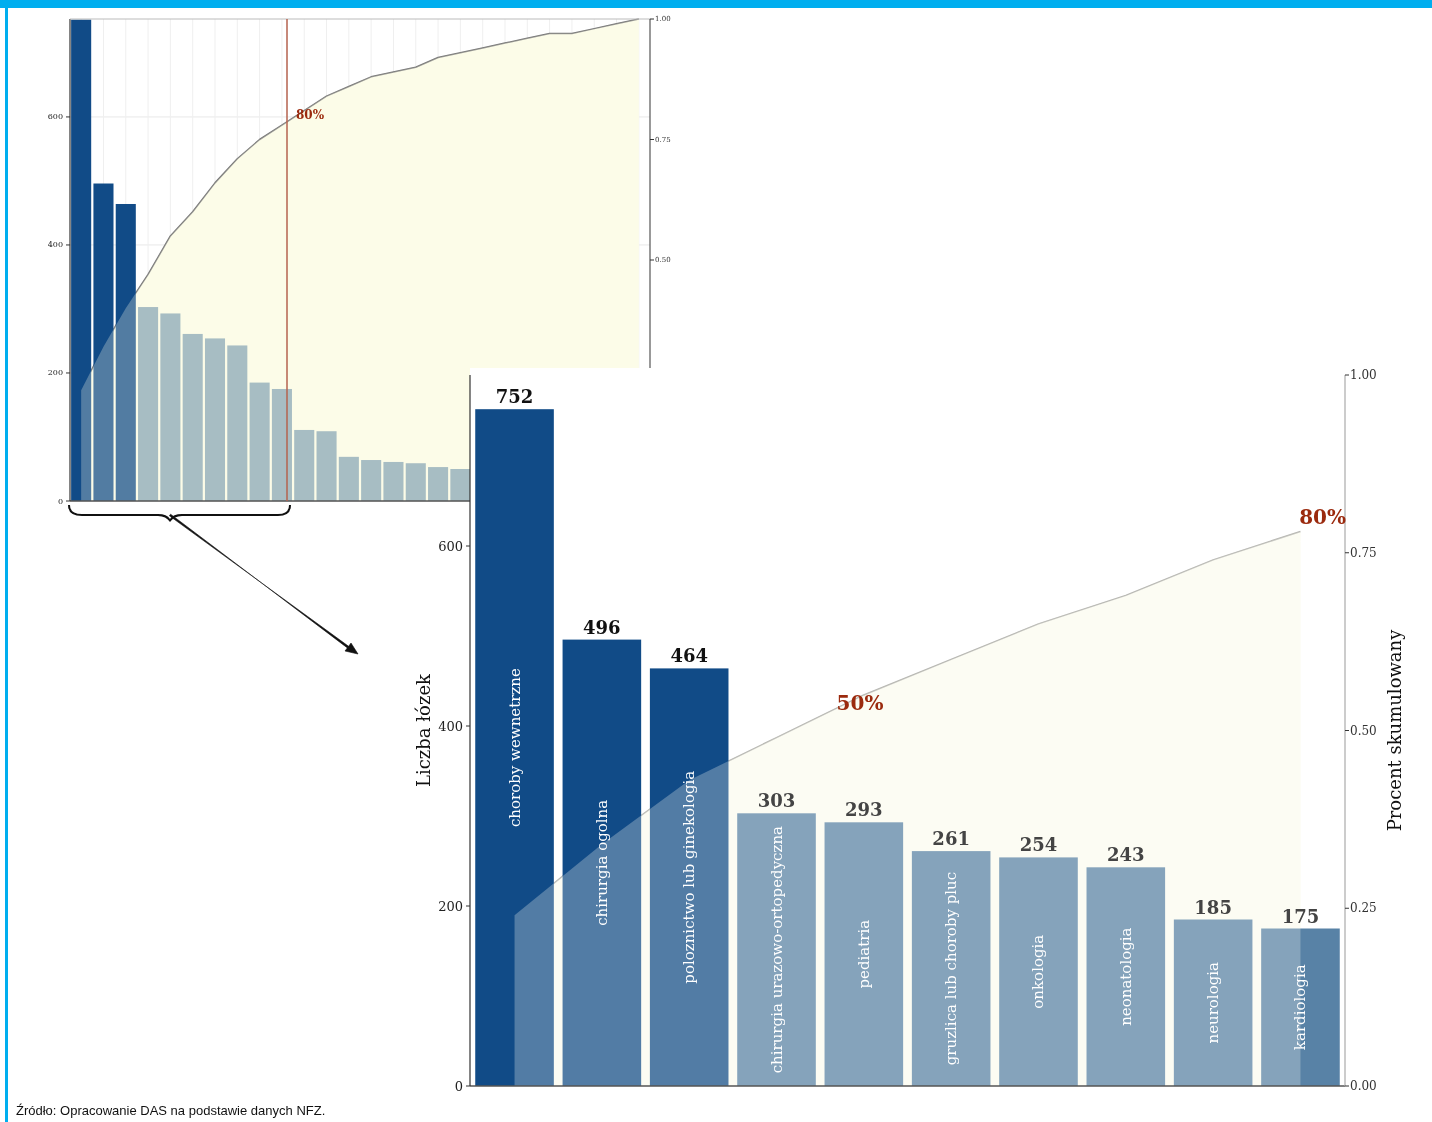 The width and height of the screenshot is (1432, 1122). What do you see at coordinates (171, 1110) in the screenshot?
I see `text: Źródło: Opracowanie DAS na podstawie danych NFZ.` at bounding box center [171, 1110].